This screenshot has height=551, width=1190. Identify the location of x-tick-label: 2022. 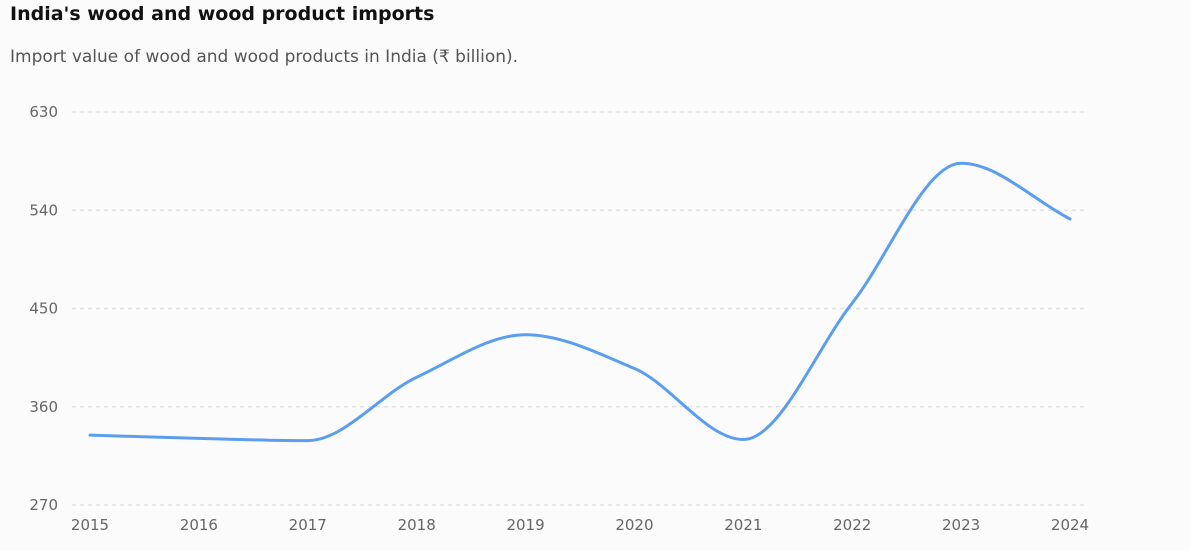
(852, 525).